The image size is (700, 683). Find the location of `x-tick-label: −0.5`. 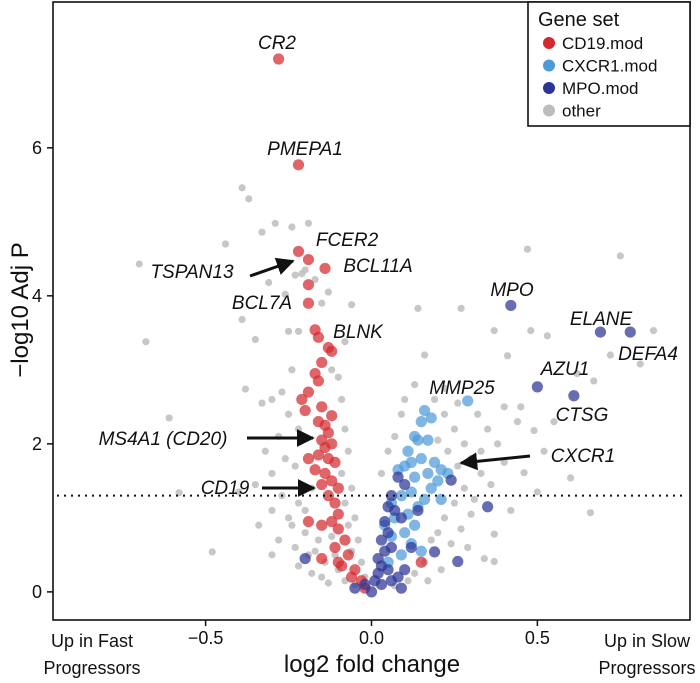

x-tick-label: −0.5 is located at coordinates (206, 638).